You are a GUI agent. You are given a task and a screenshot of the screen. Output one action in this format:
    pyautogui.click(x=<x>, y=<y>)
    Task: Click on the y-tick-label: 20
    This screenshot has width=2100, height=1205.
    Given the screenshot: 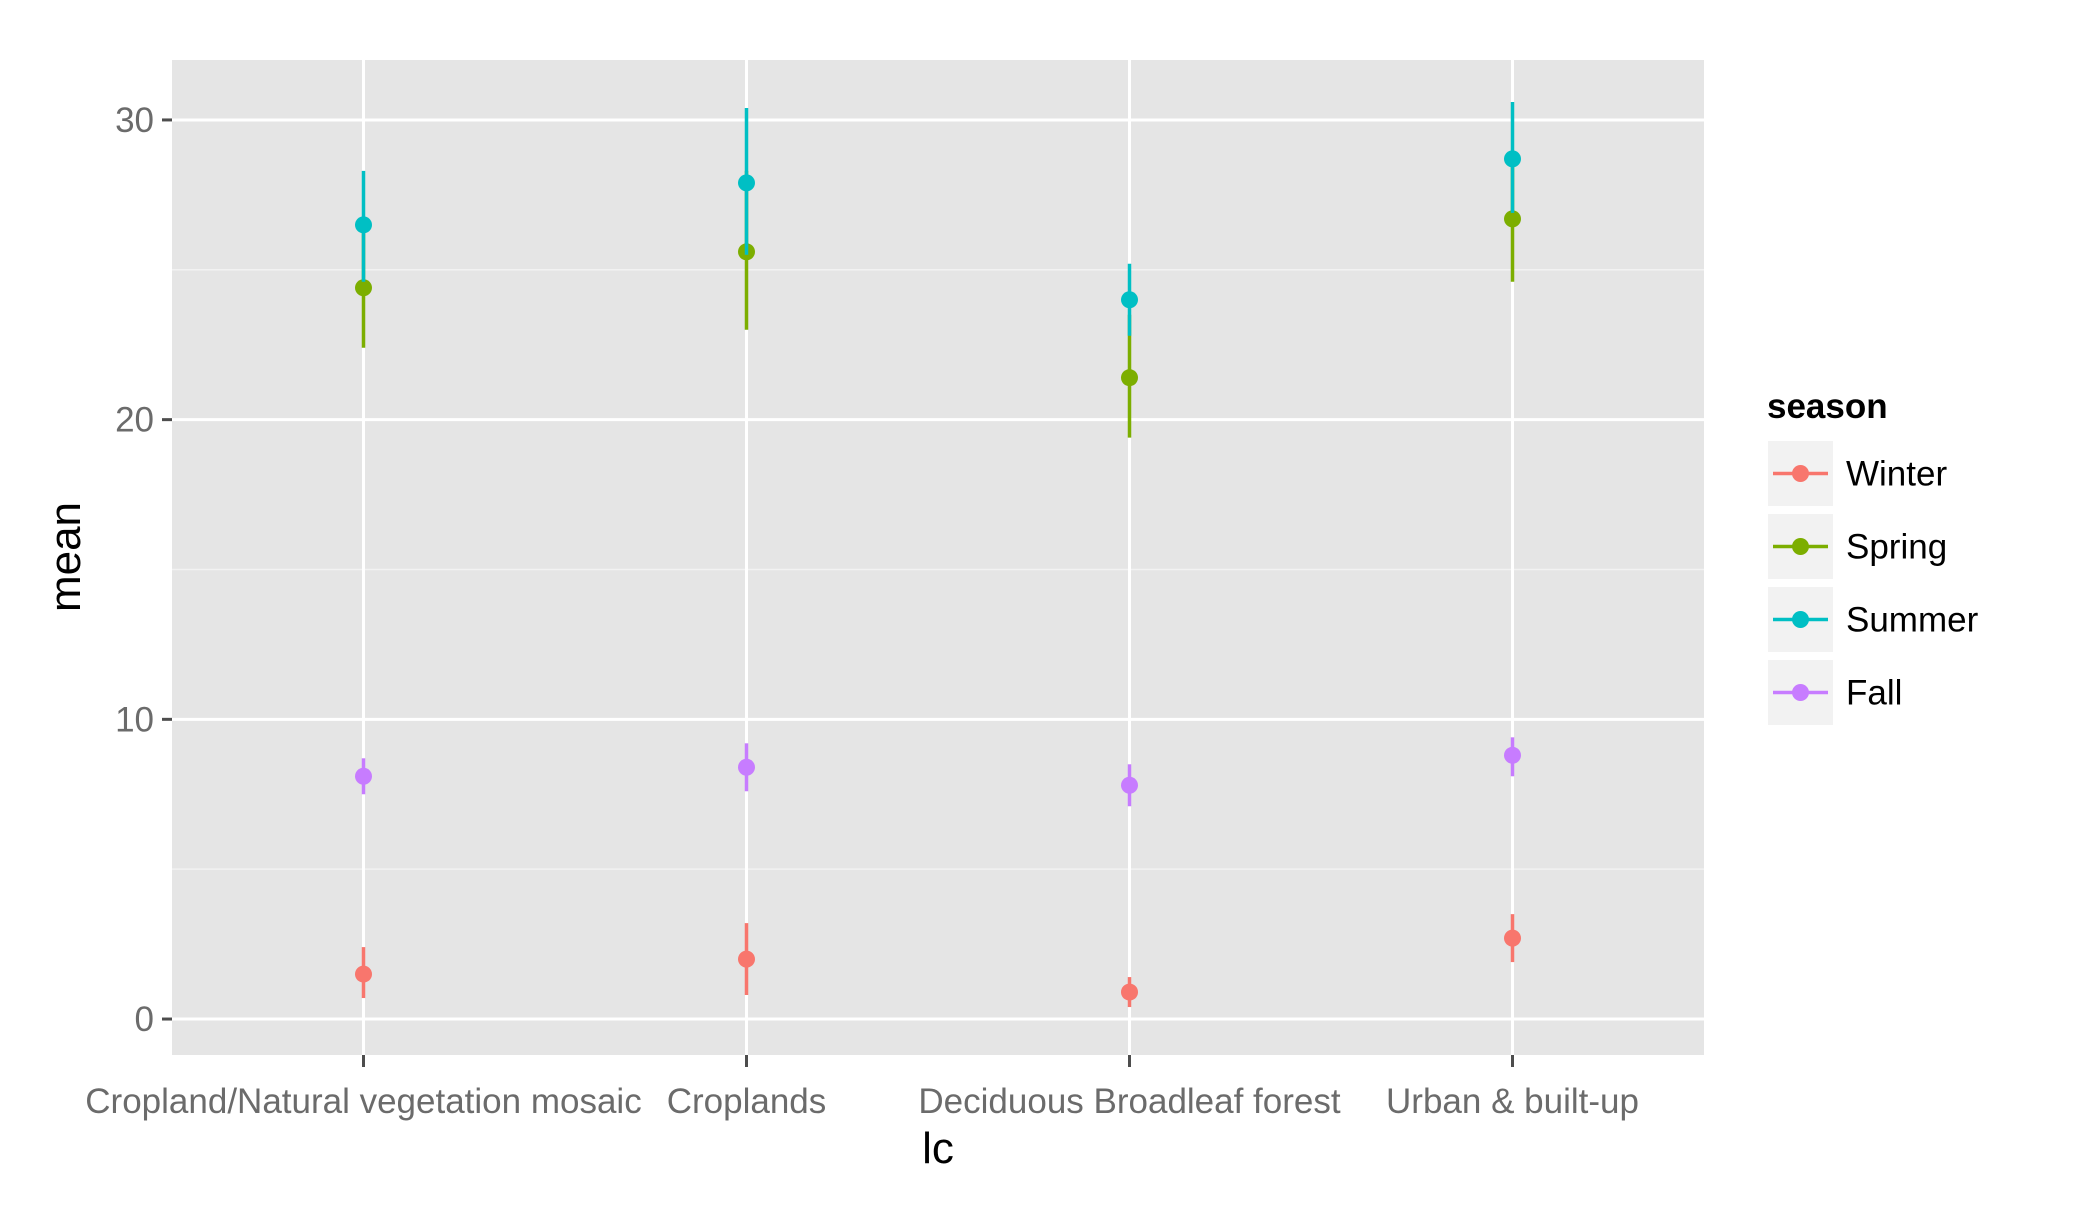 What is the action you would take?
    pyautogui.click(x=134, y=420)
    